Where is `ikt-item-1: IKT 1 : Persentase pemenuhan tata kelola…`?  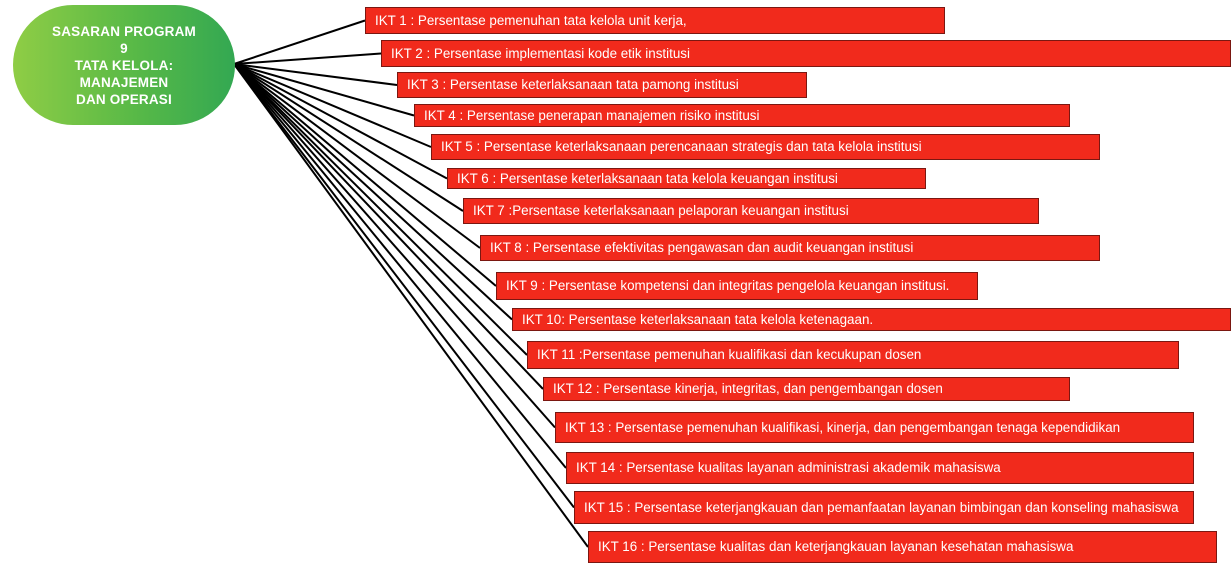 ikt-item-1: IKT 1 : Persentase pemenuhan tata kelola… is located at coordinates (655, 20).